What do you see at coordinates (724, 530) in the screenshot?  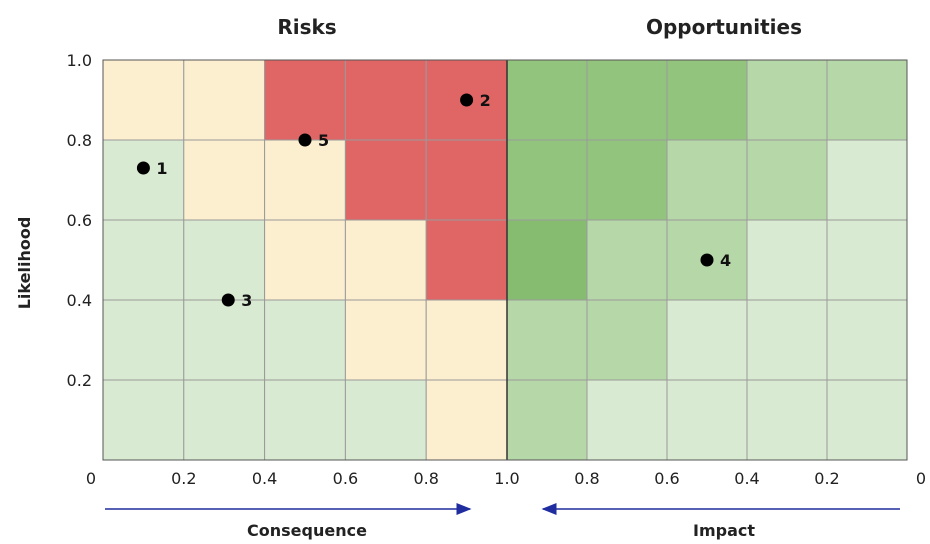 I see `impact-label: Impact` at bounding box center [724, 530].